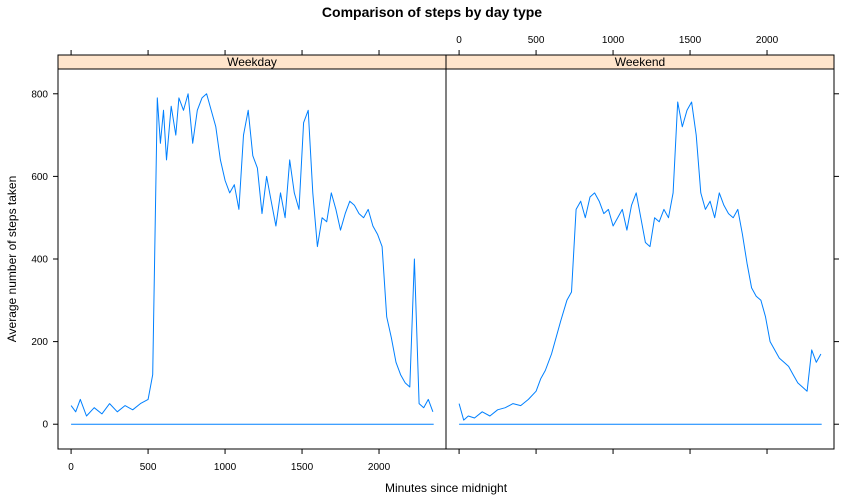 The image size is (864, 504). What do you see at coordinates (45, 425) in the screenshot?
I see `left-tick-label: 0` at bounding box center [45, 425].